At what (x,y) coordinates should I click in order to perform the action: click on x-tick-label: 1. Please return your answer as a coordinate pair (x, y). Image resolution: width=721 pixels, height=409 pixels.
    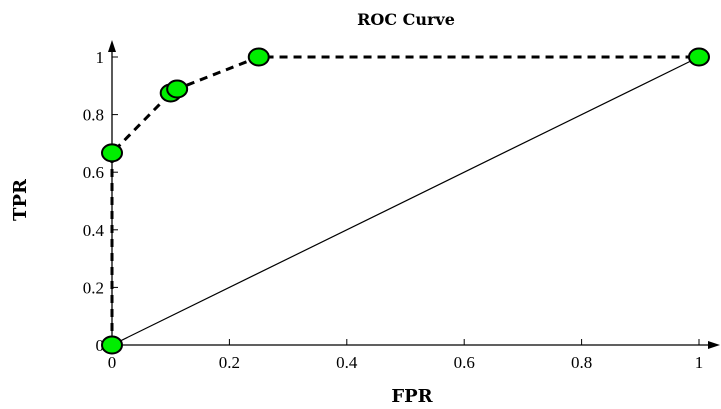
    Looking at the image, I should click on (699, 362).